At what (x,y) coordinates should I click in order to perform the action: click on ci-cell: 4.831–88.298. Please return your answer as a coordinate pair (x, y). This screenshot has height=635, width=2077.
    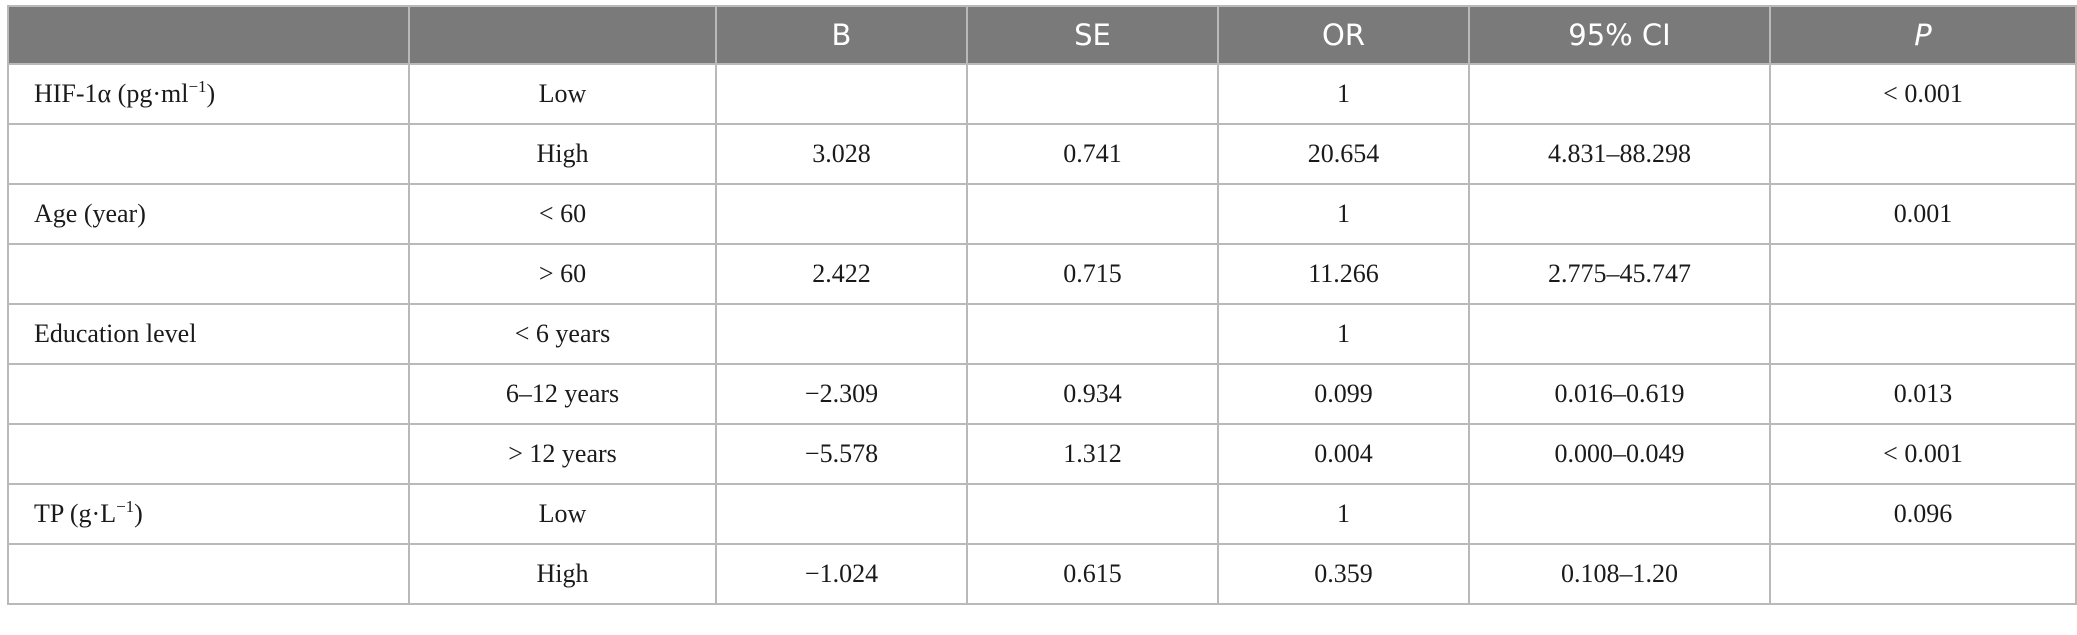
    Looking at the image, I should click on (1619, 154).